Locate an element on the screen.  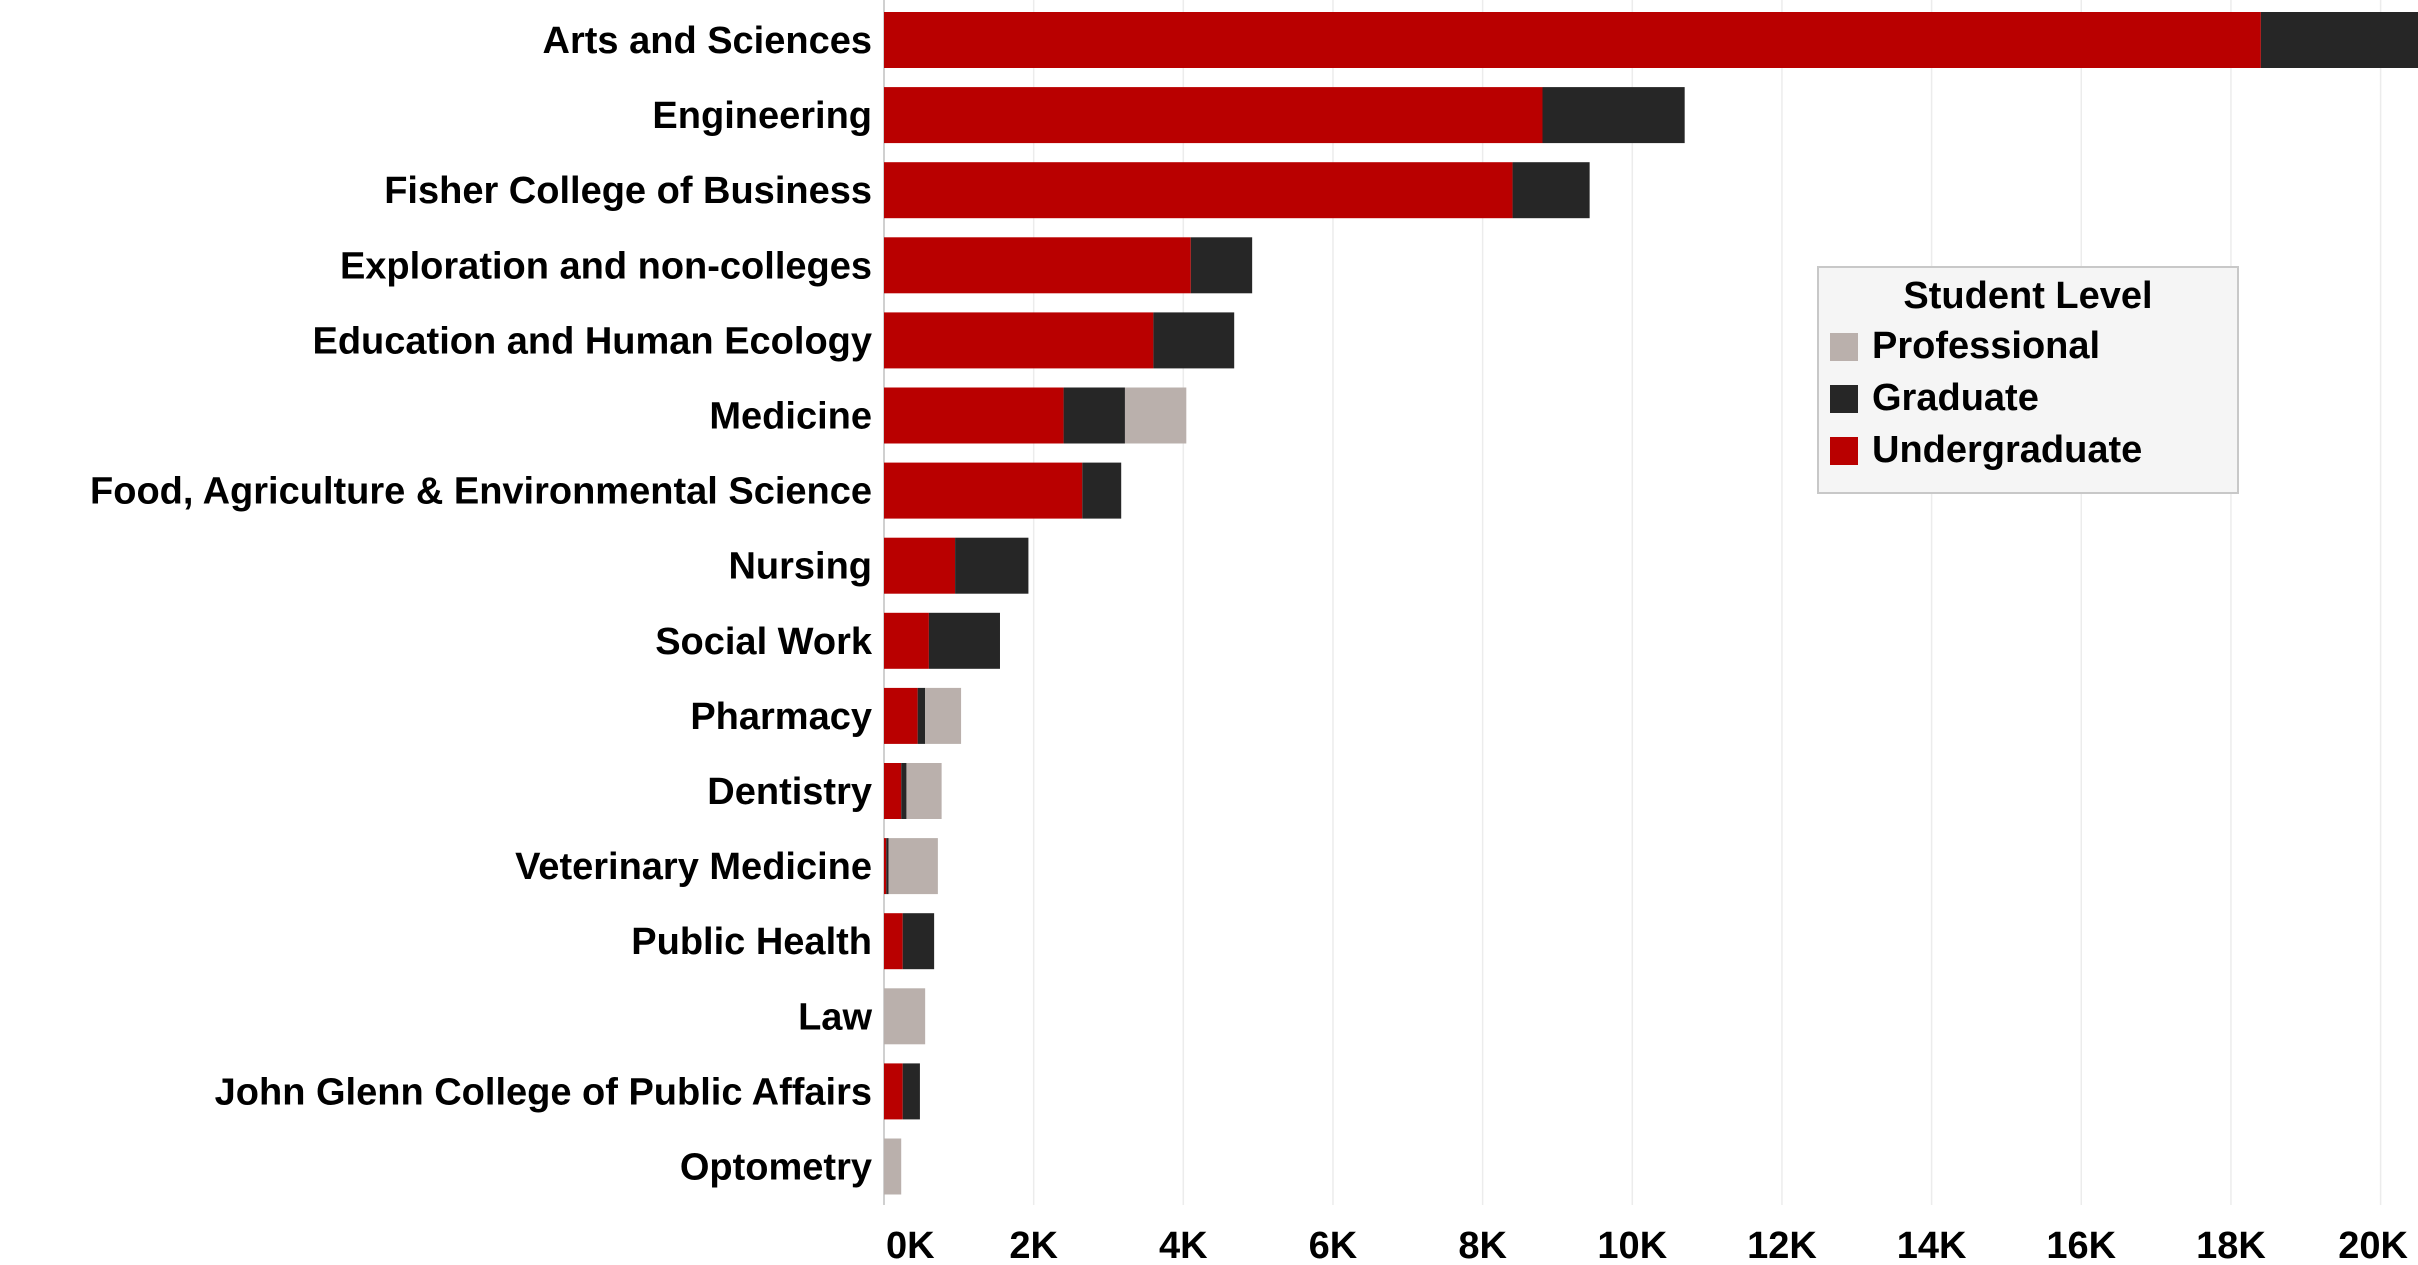
x-tick-label: 18K is located at coordinates (2231, 1245).